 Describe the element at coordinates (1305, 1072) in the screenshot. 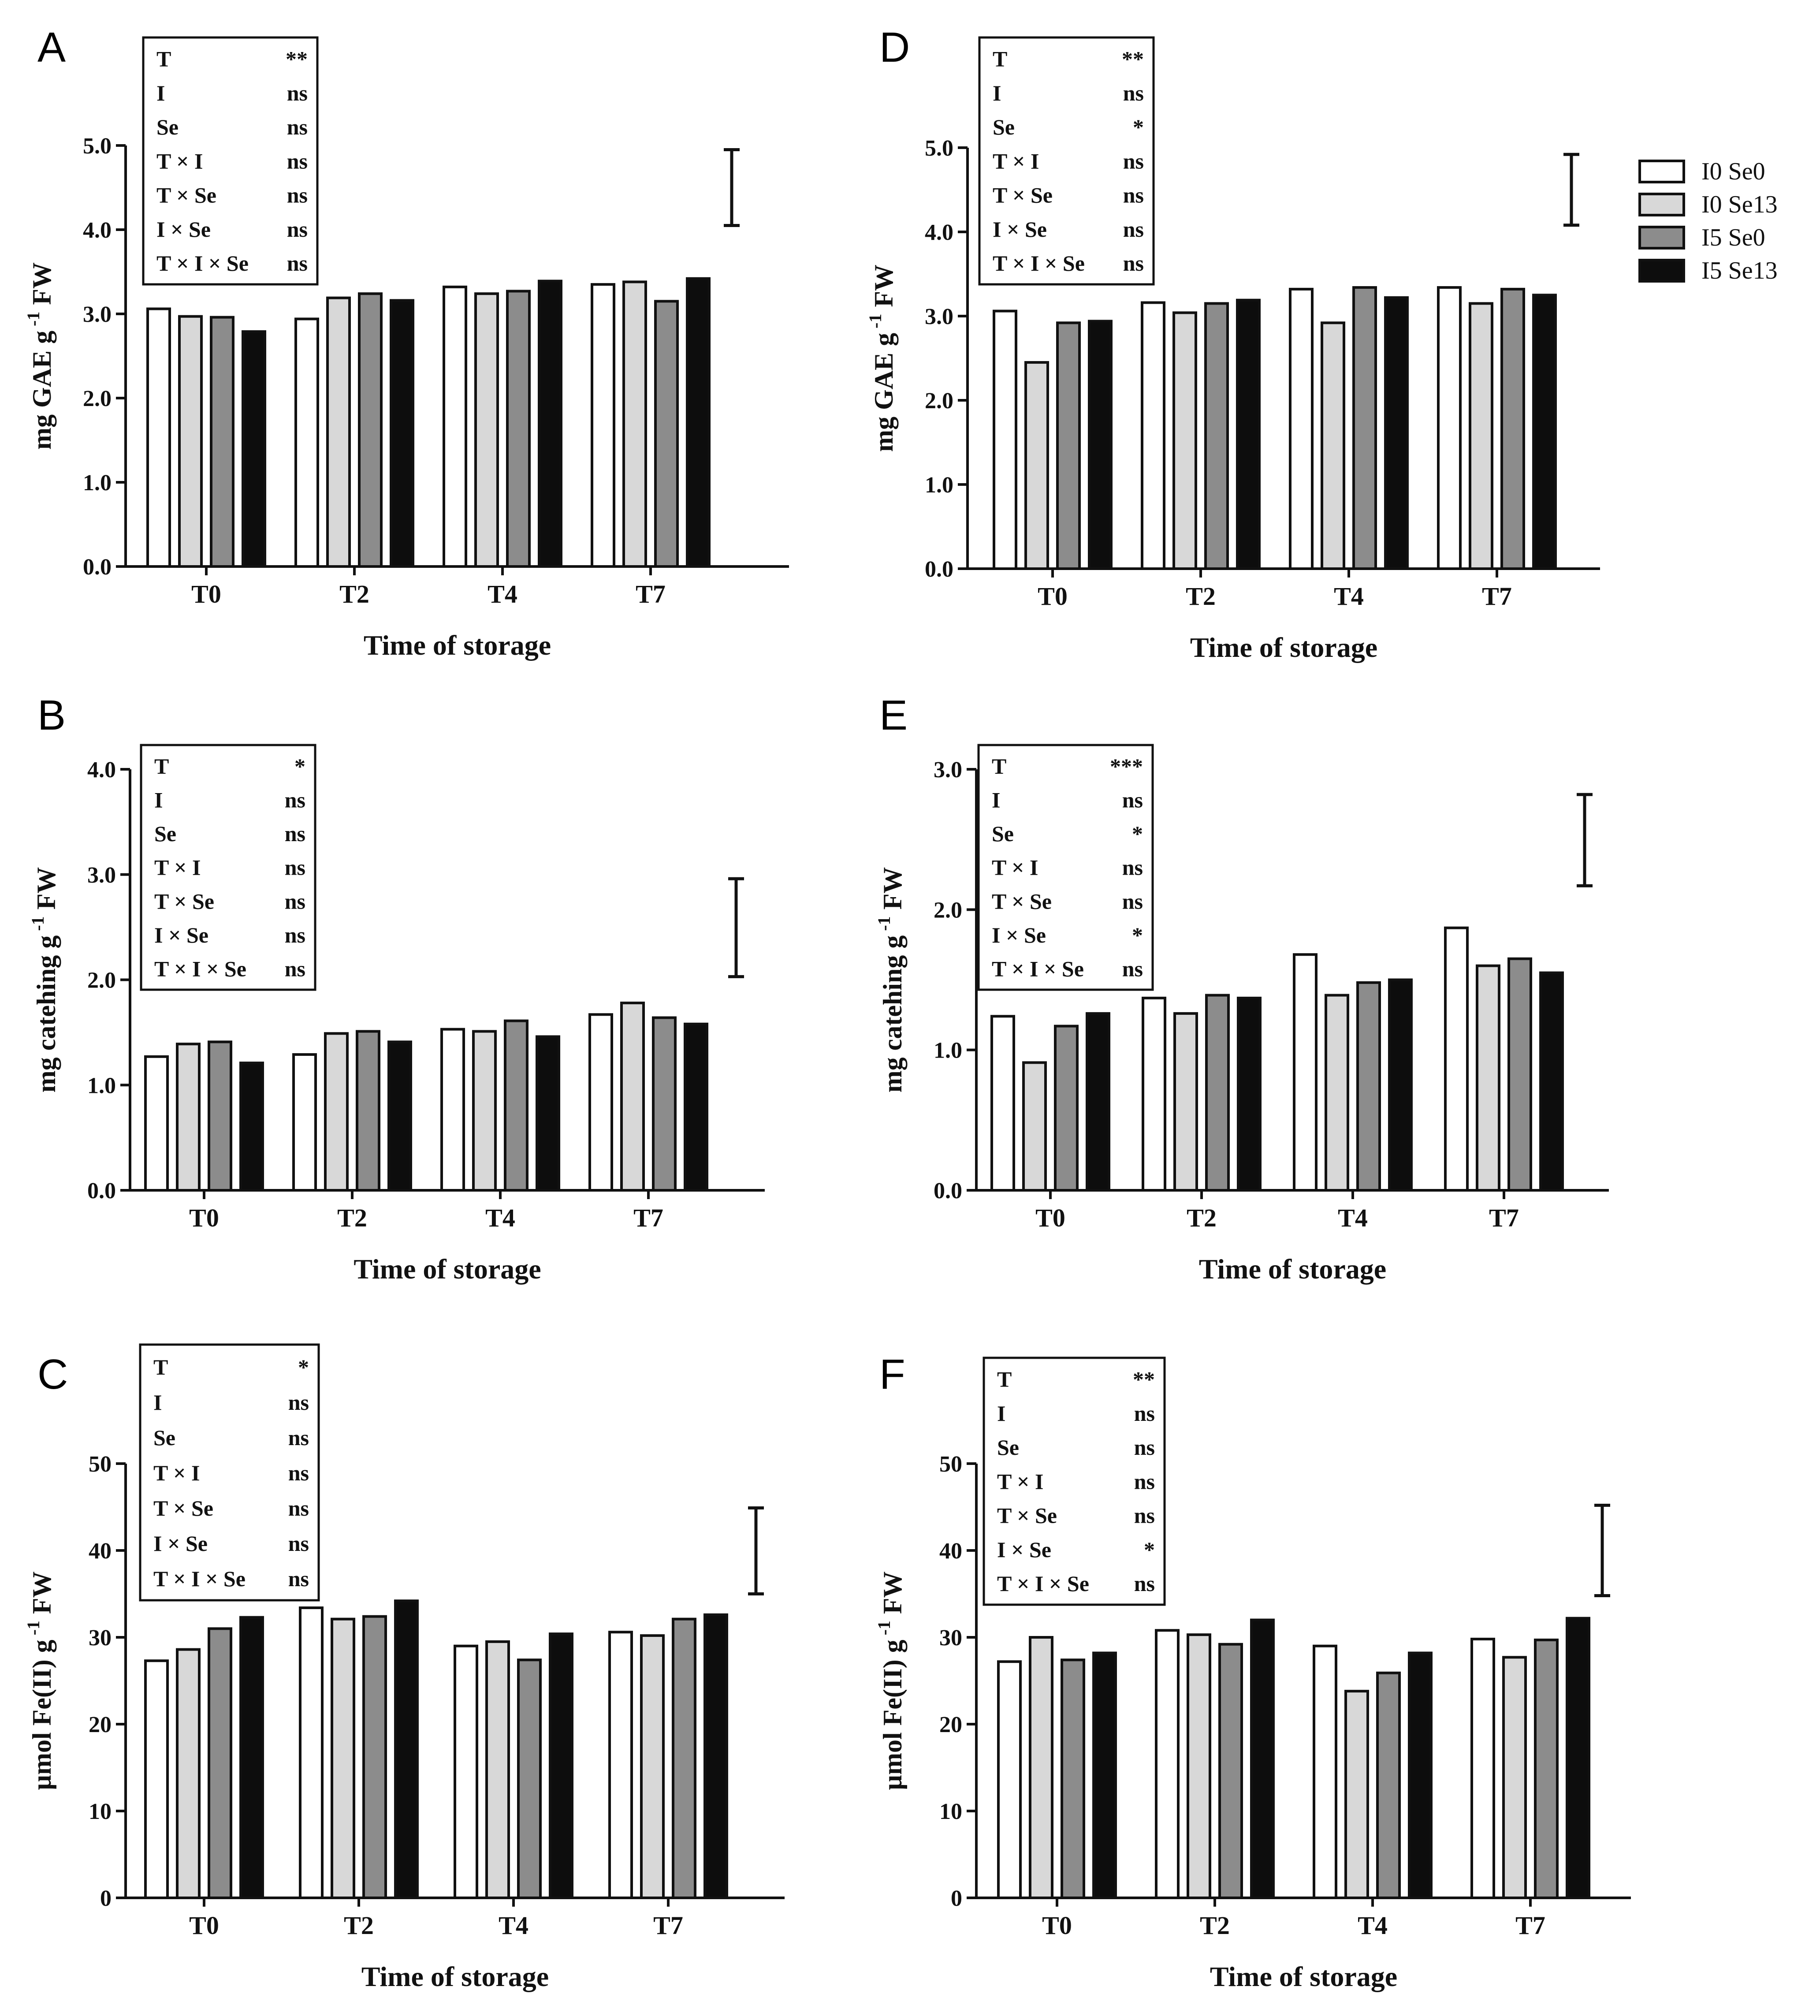

I see `bar-t4-i0-se0` at that location.